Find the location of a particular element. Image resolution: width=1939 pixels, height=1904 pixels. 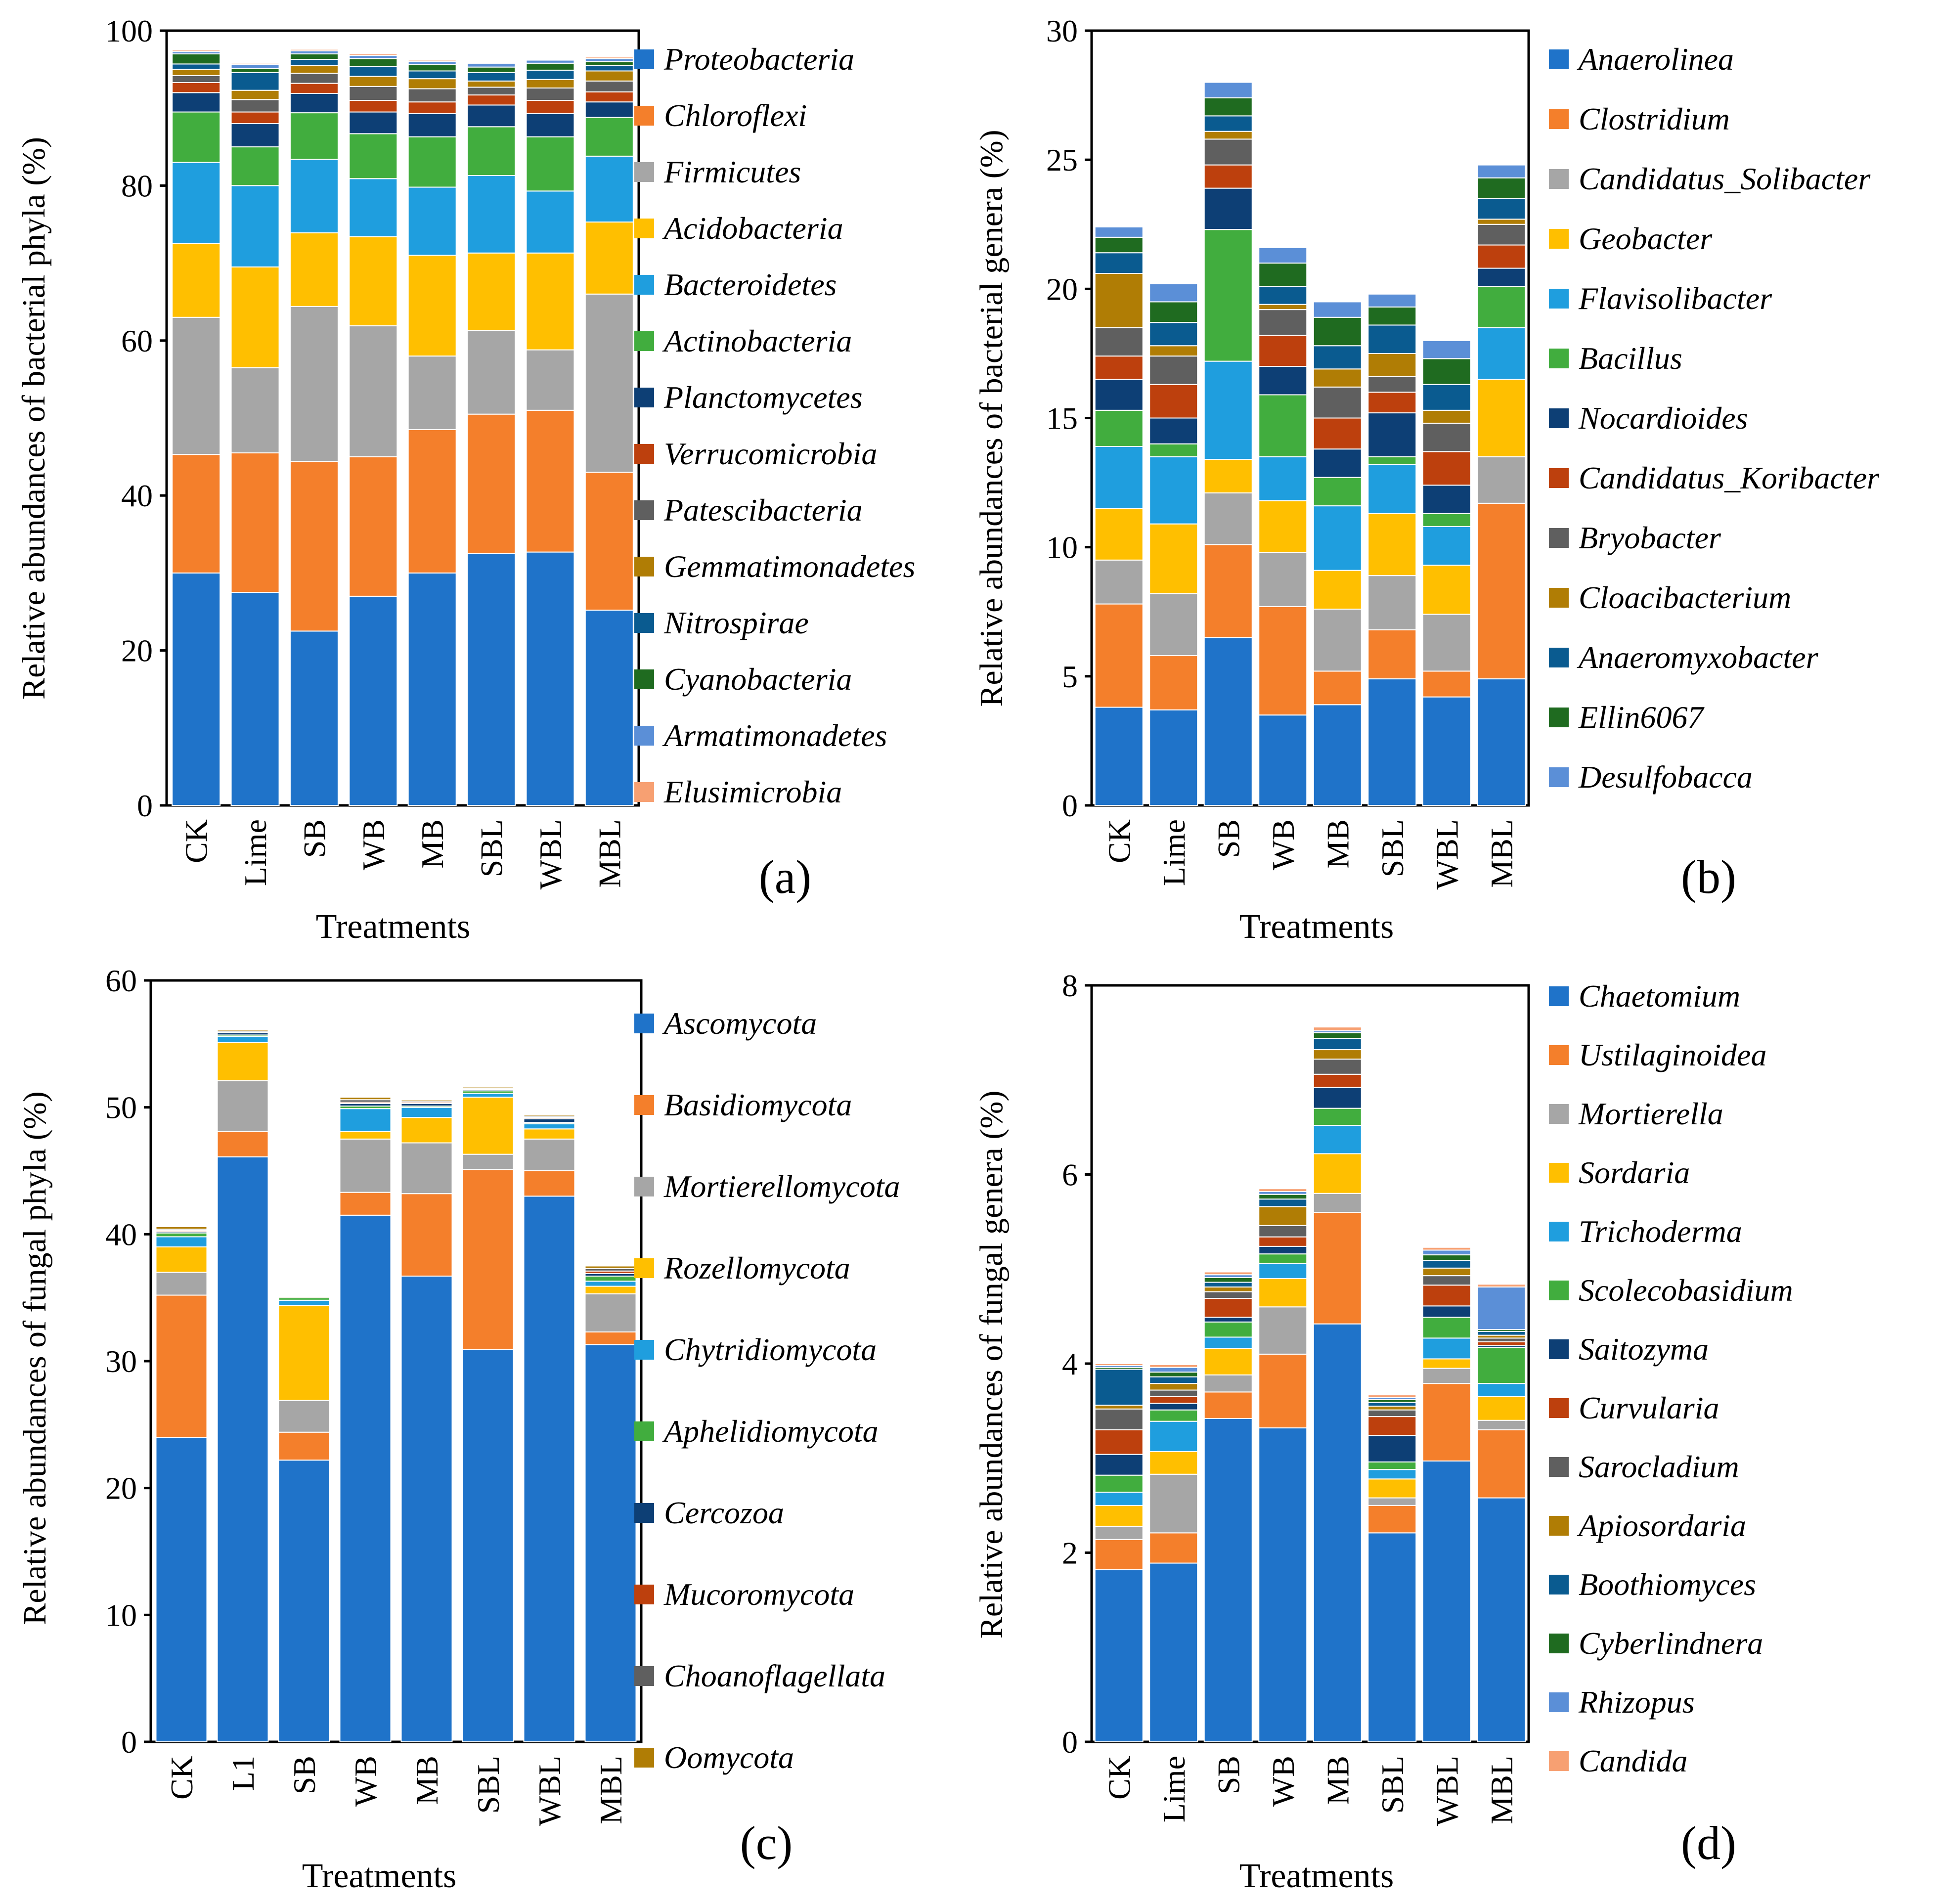

legend-label: Nocardioides is located at coordinates (1663, 418).